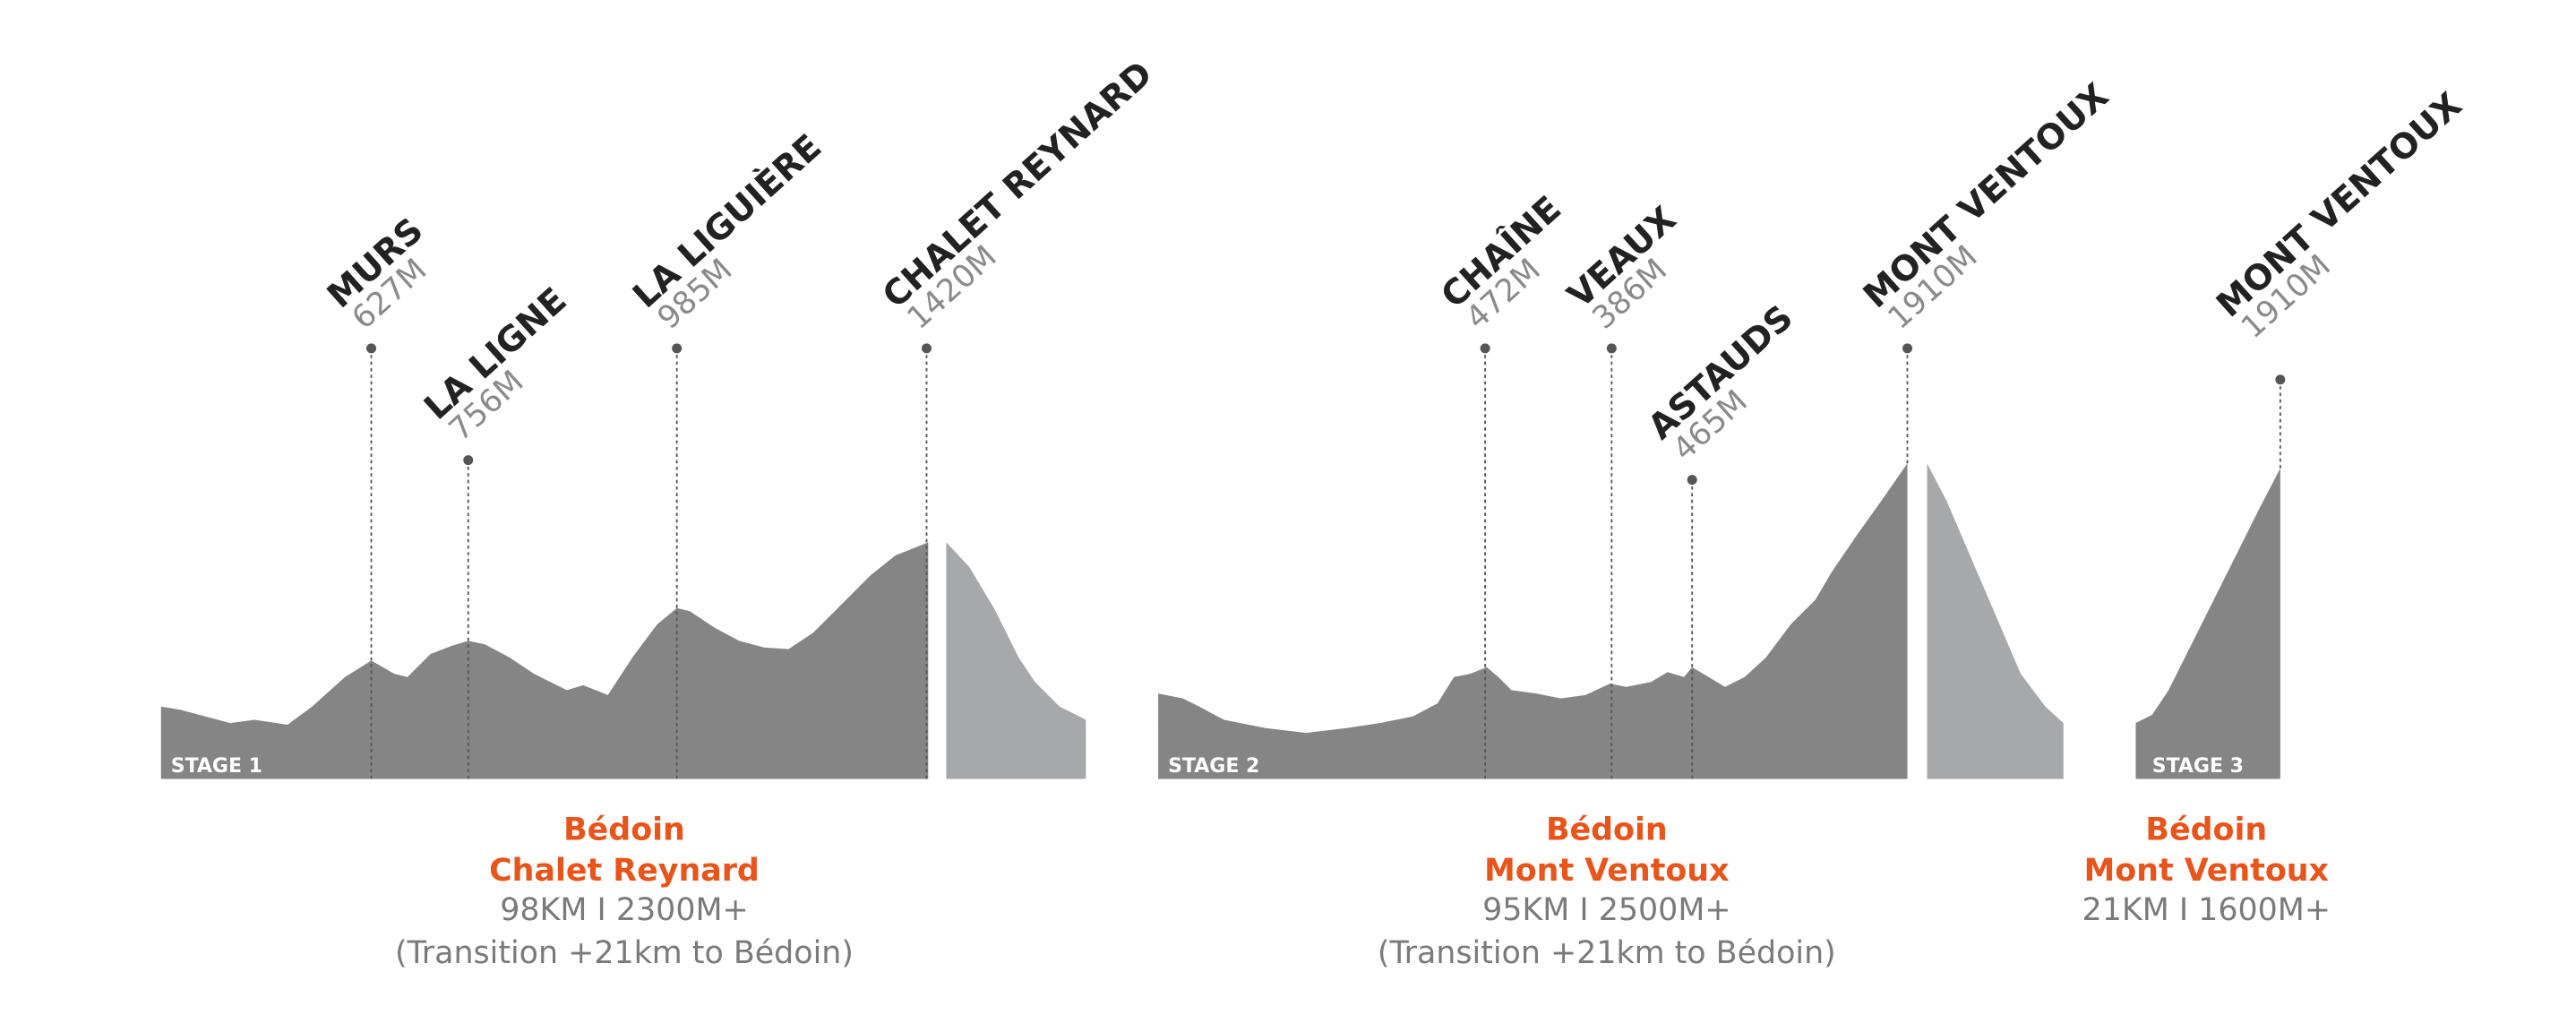 This screenshot has width=2576, height=1032. Describe the element at coordinates (1606, 910) in the screenshot. I see `stage-stats: 95KM I 2500M+` at that location.